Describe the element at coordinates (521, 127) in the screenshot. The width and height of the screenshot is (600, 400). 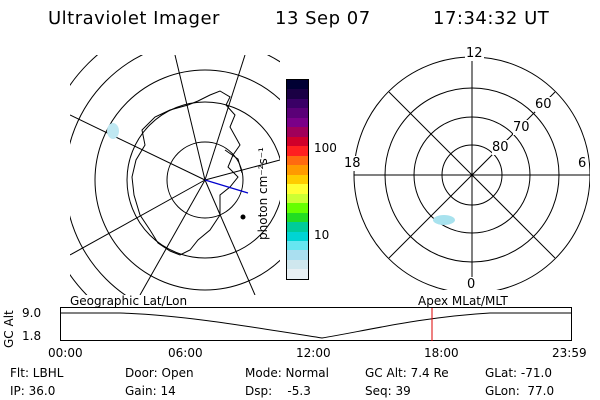
I see `lat-label-70: 70` at that location.